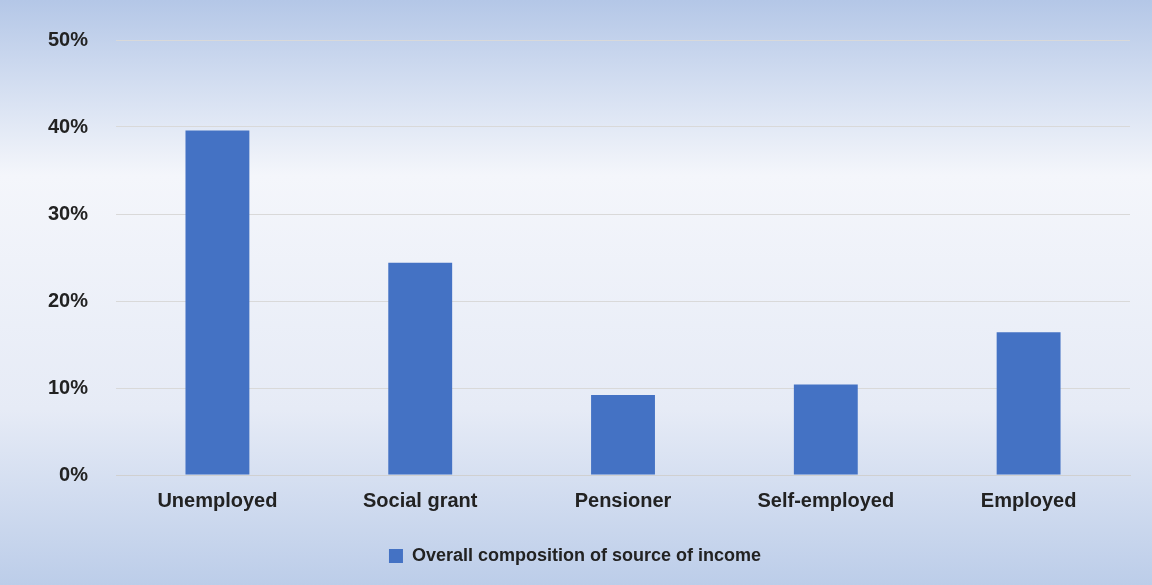 The image size is (1152, 585). I want to click on x-tick-label: Self-employed, so click(826, 499).